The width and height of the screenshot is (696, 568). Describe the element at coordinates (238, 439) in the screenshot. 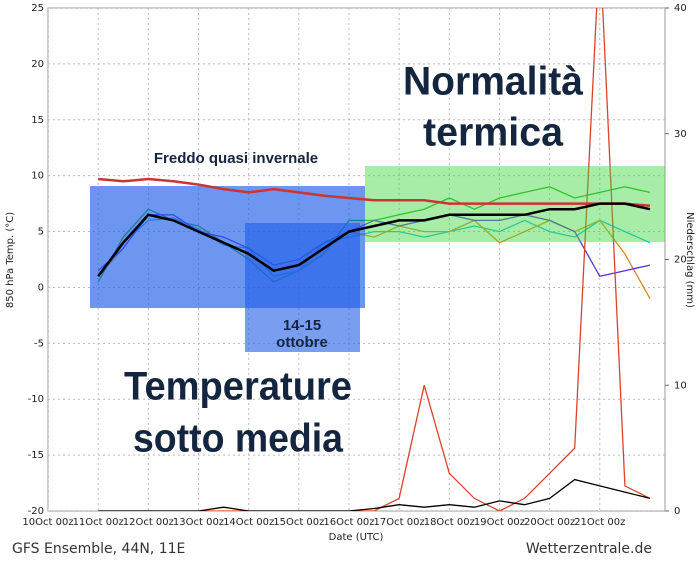

I see `annotation: sotto media` at that location.